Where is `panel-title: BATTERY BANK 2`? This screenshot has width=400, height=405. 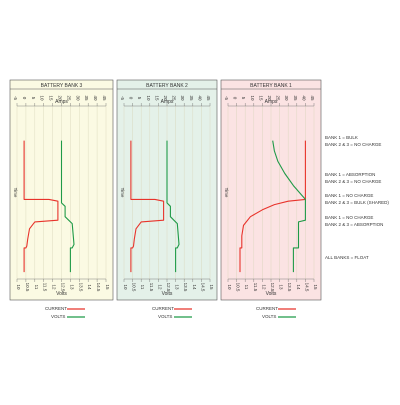 panel-title: BATTERY BANK 2 is located at coordinates (167, 86).